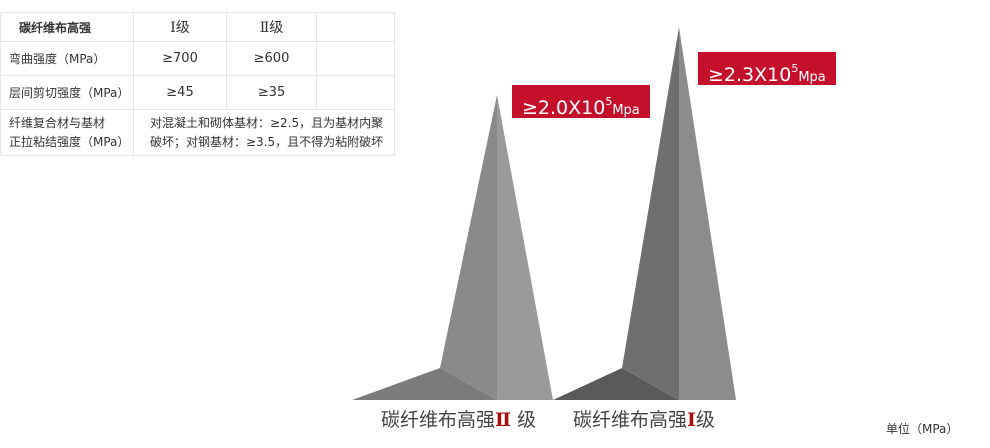 Image resolution: width=990 pixels, height=448 pixels. Describe the element at coordinates (180, 92) in the screenshot. I see `cell: ≥45` at that location.